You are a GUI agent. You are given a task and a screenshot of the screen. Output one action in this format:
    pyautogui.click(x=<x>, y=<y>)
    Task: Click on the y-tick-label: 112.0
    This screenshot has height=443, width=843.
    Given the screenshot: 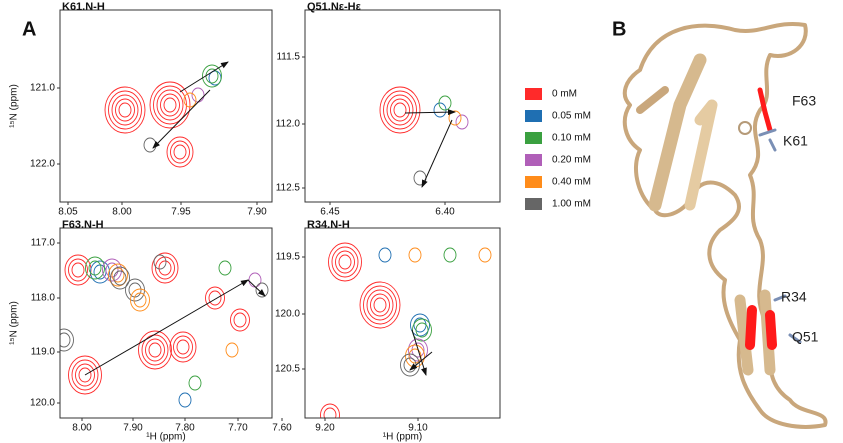 What is the action you would take?
    pyautogui.click(x=288, y=124)
    